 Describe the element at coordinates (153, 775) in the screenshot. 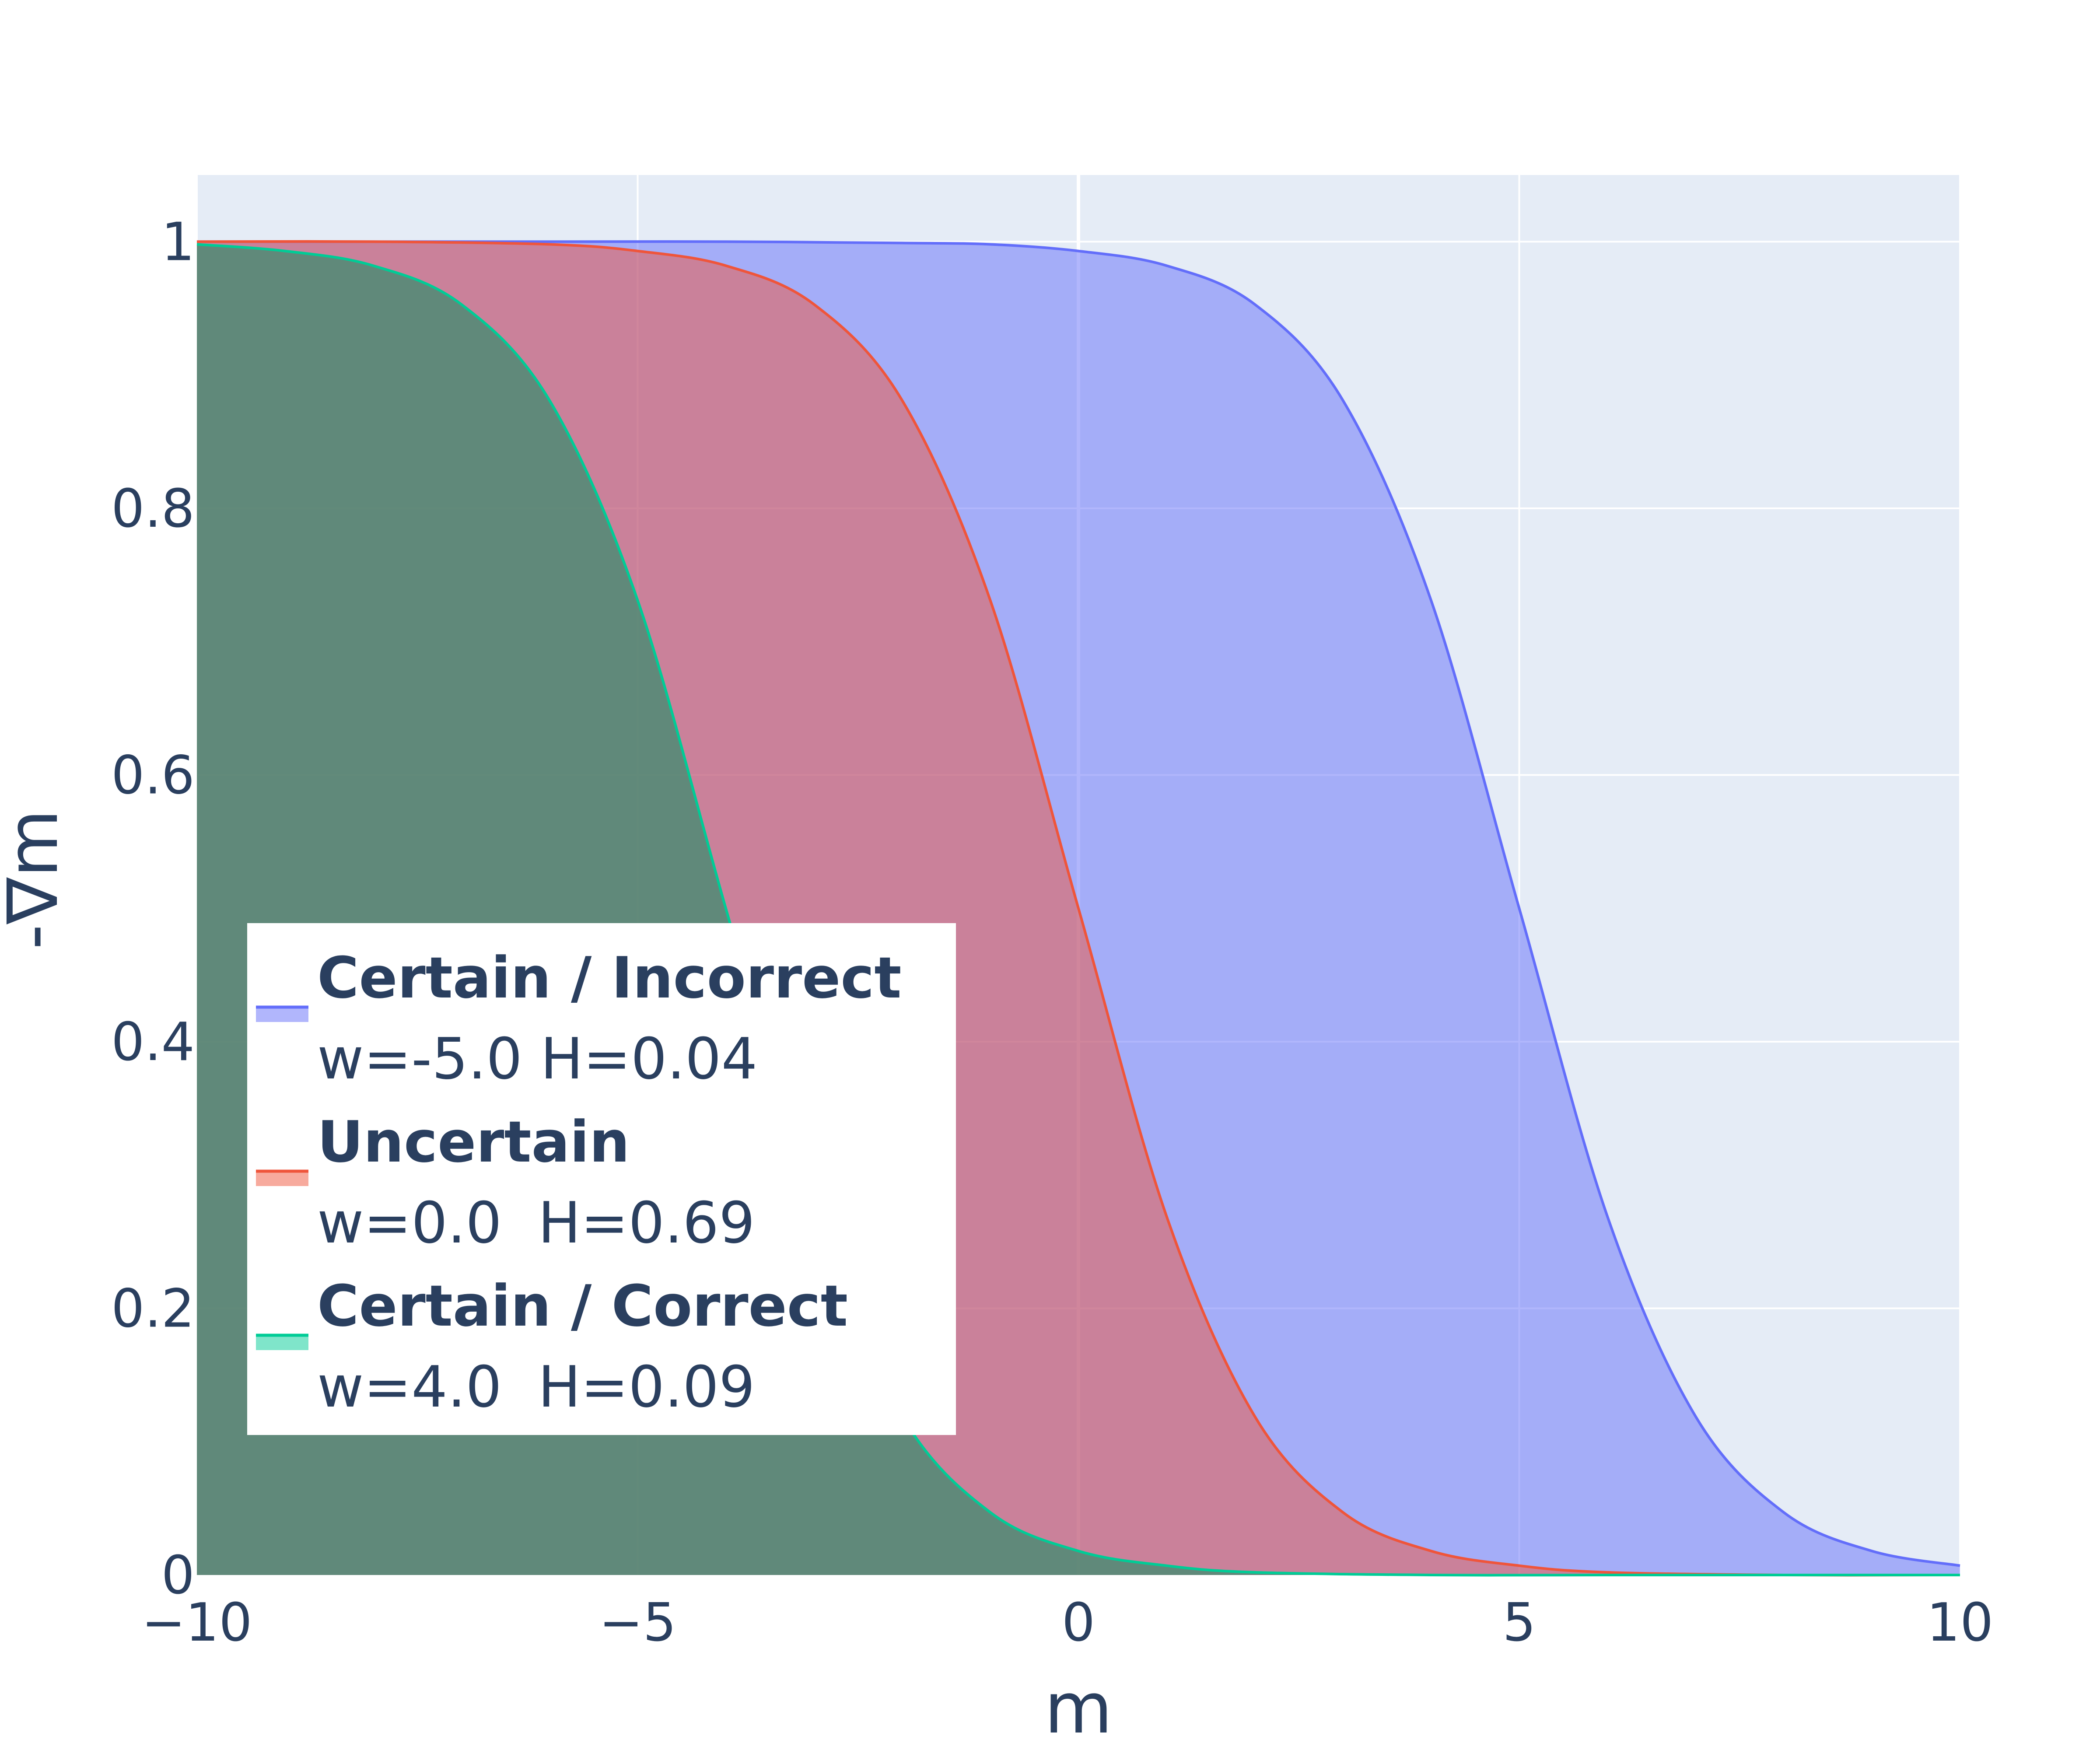

I see `y-tick-label: 0.6` at that location.